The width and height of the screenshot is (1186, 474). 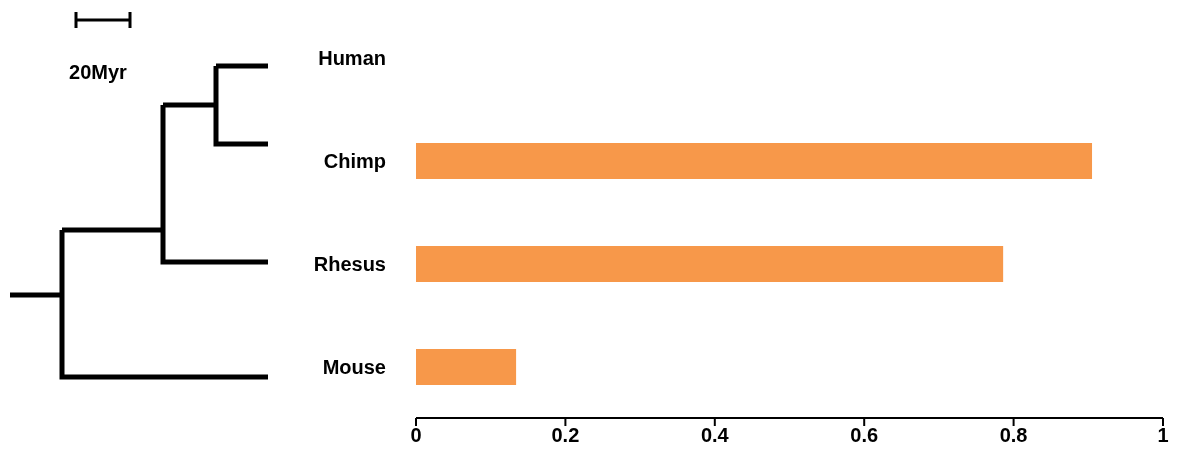 What do you see at coordinates (1163, 435) in the screenshot?
I see `x-tick-label: 1` at bounding box center [1163, 435].